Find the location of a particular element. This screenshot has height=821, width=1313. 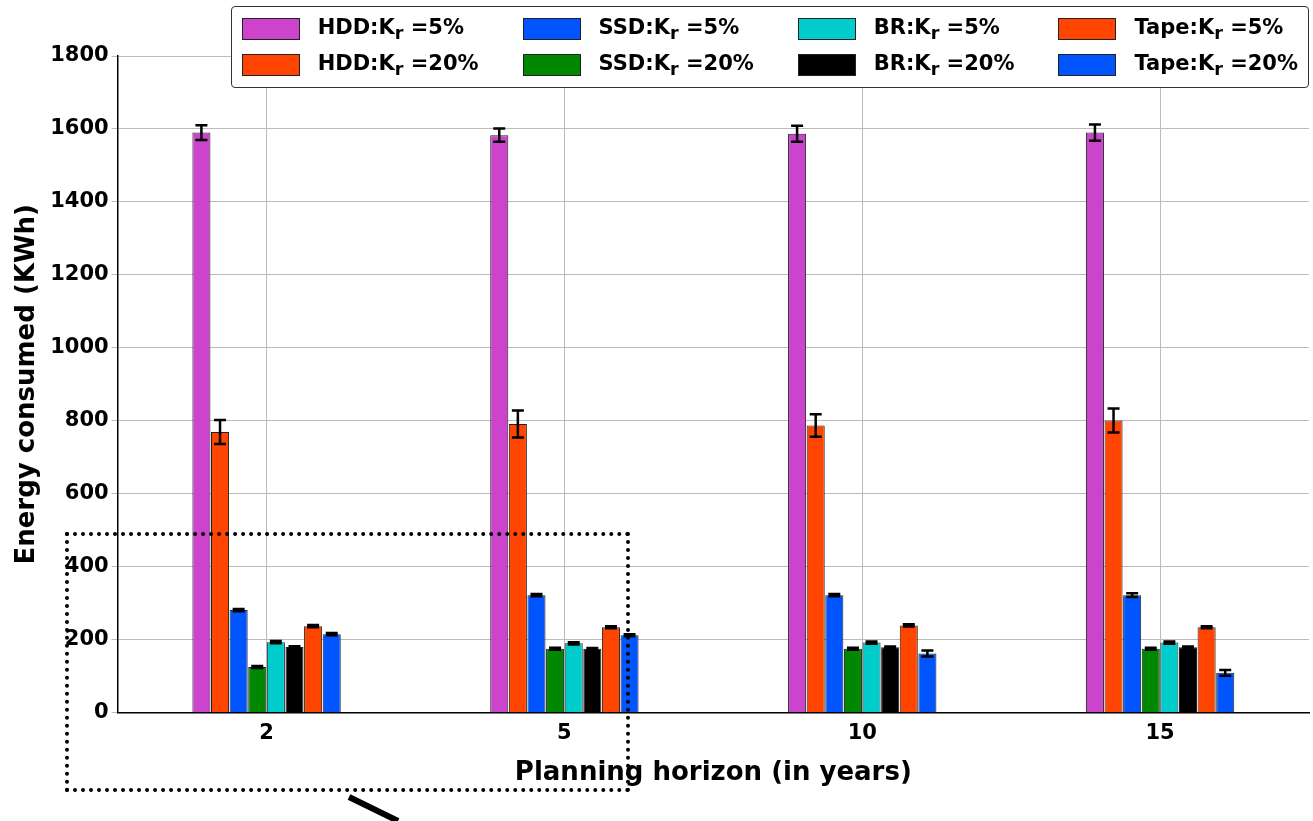

y-tick-label: 1800 is located at coordinates (79, 54).